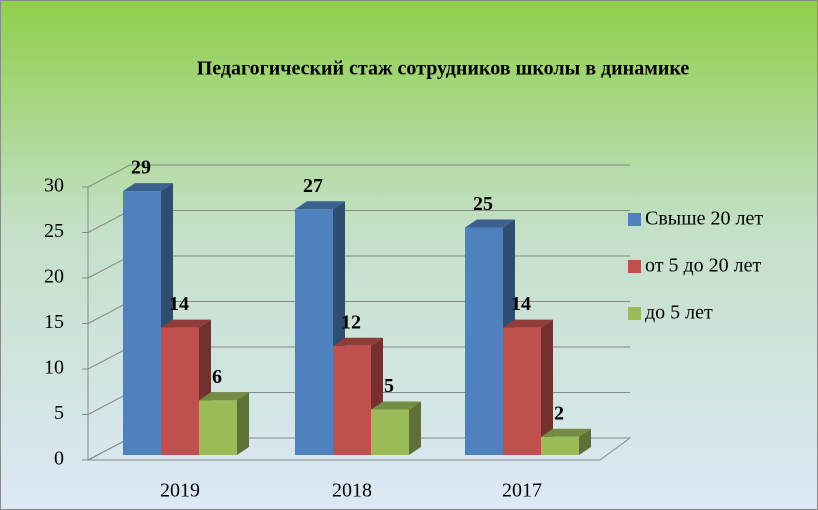 This screenshot has width=818, height=510. I want to click on y-tick-label: 5, so click(59, 413).